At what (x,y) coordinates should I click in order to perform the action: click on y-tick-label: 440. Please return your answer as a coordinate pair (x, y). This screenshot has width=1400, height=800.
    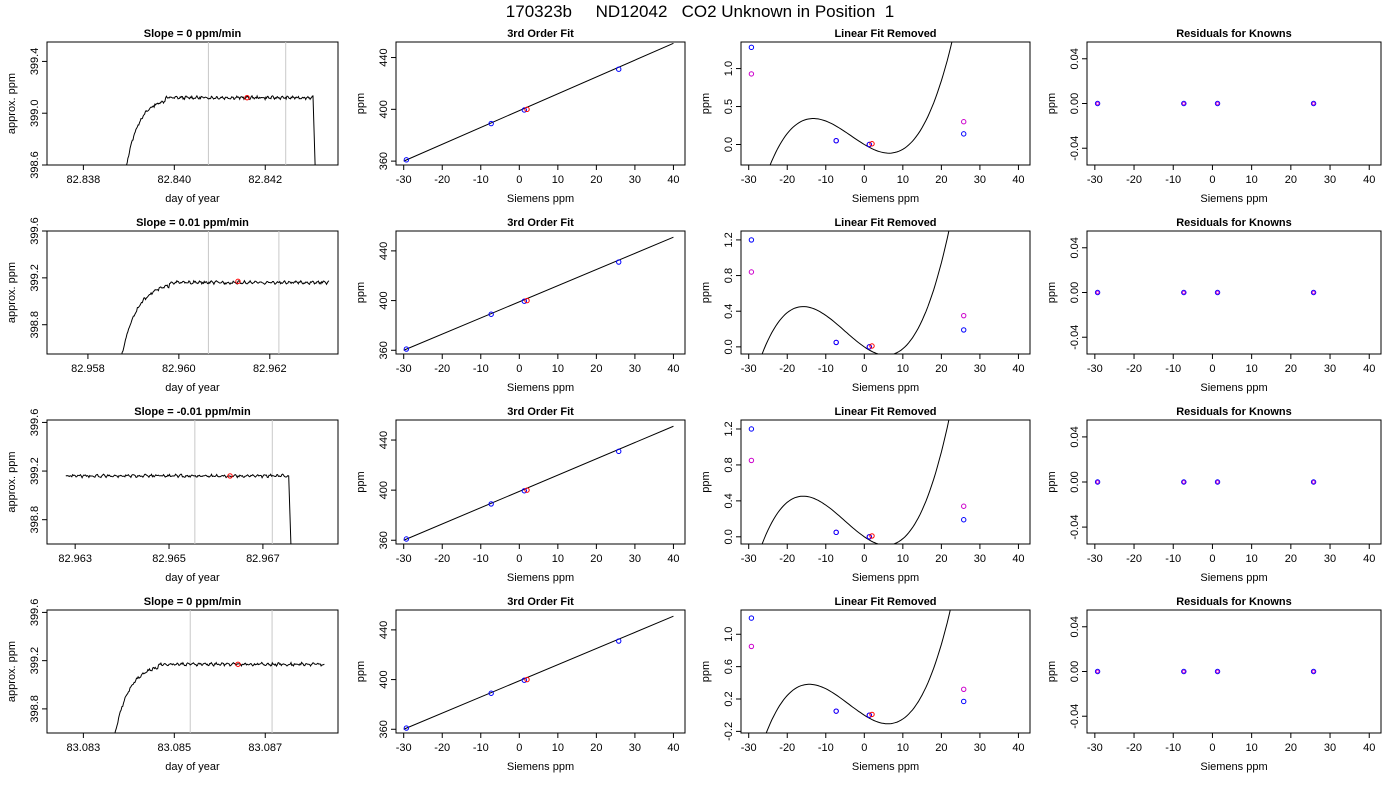
    Looking at the image, I should click on (384, 57).